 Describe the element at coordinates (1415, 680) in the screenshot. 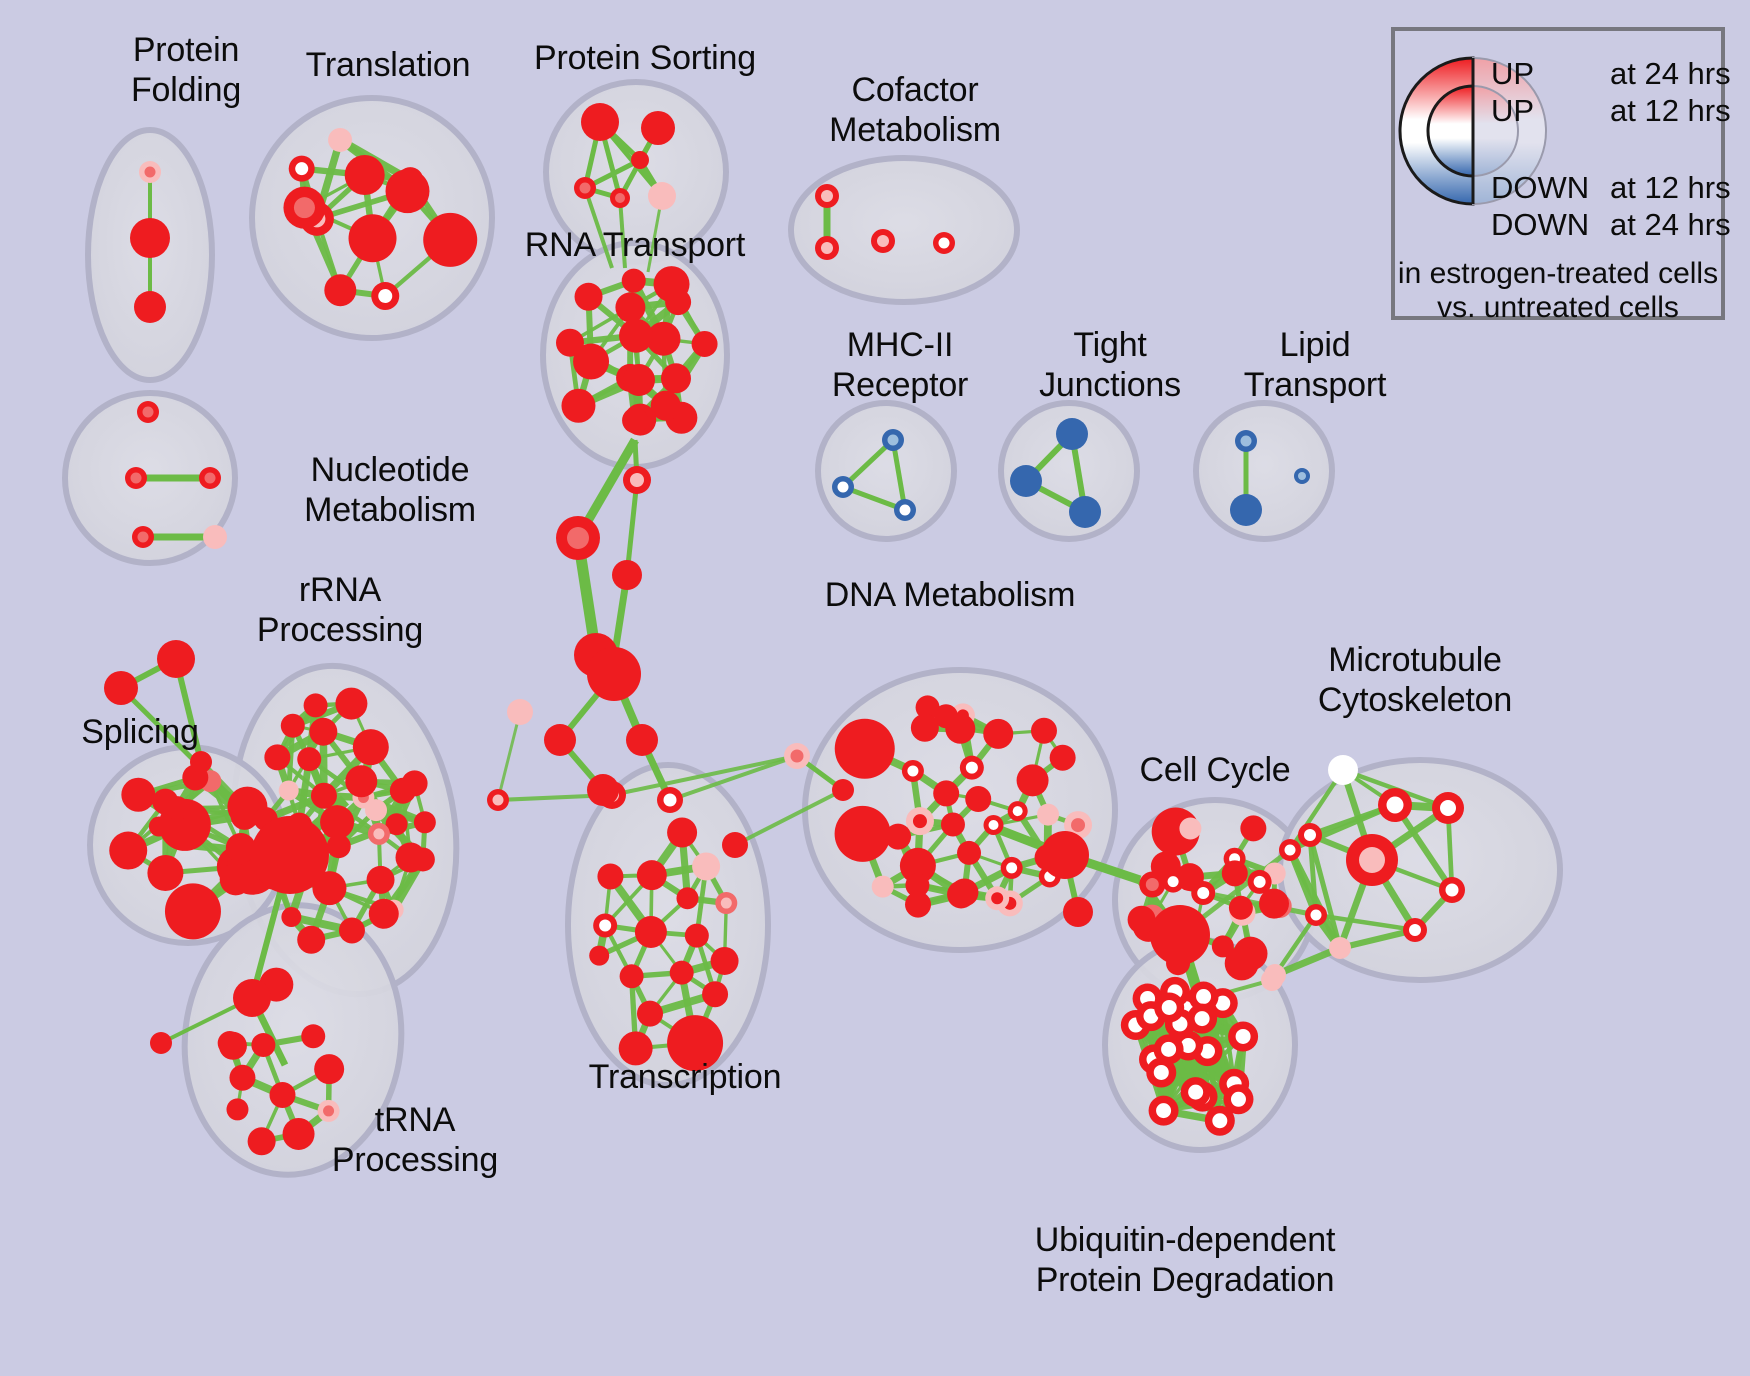

I see `cluster-label-microtubule-cytoskeleton: Microtubule Cytoskeleton` at that location.